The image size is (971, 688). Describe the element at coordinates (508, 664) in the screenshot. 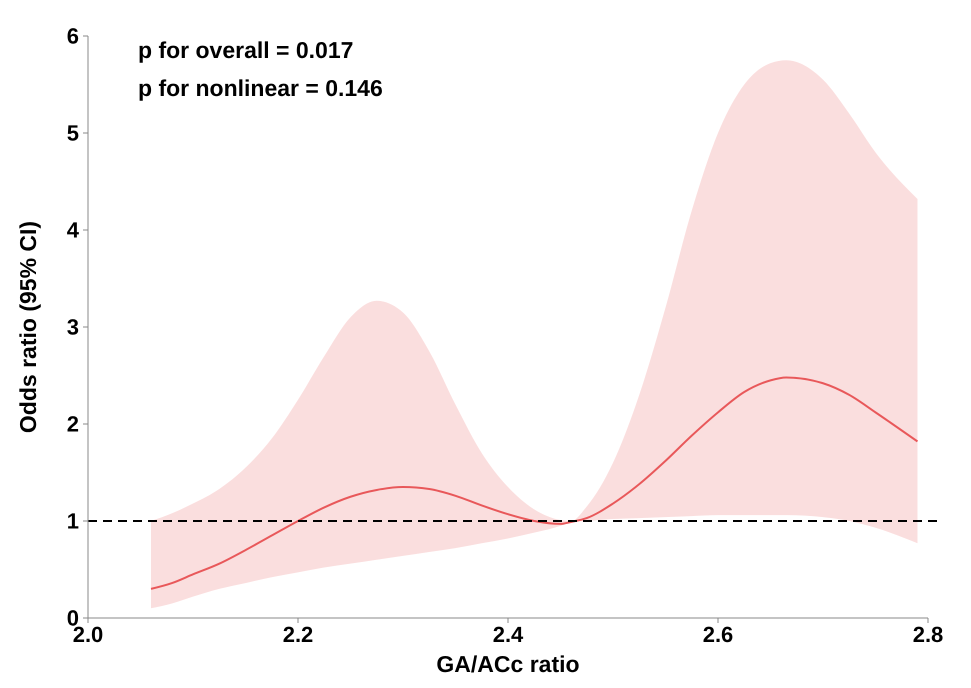

I see `x-axis-title: GA/ACc ratio` at that location.